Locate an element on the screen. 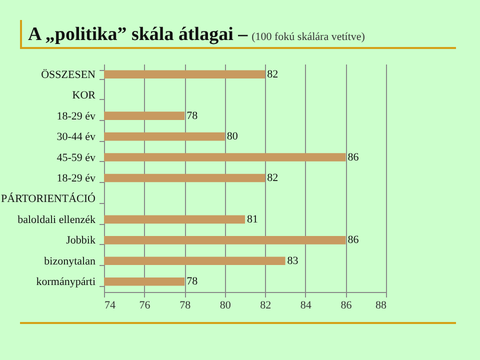 This screenshot has height=360, width=480. y-tick-label: baloldali ellenzék is located at coordinates (57, 220).